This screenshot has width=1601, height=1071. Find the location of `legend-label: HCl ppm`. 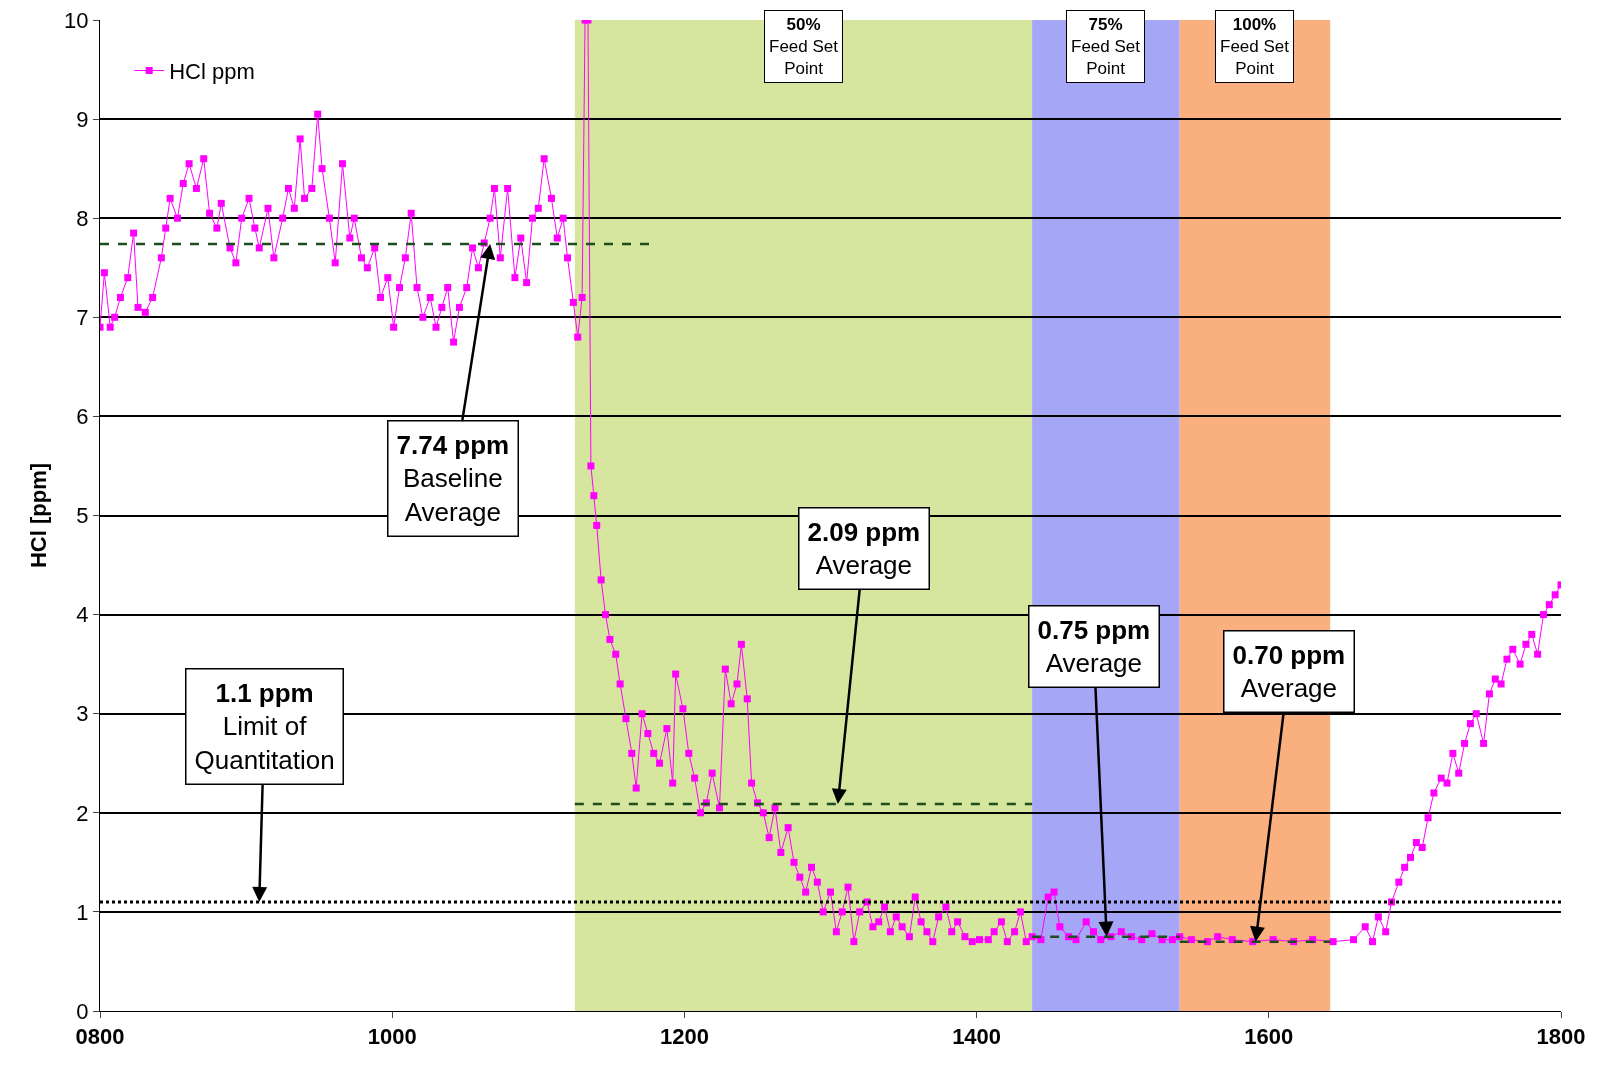

legend-label: HCl ppm is located at coordinates (212, 72).